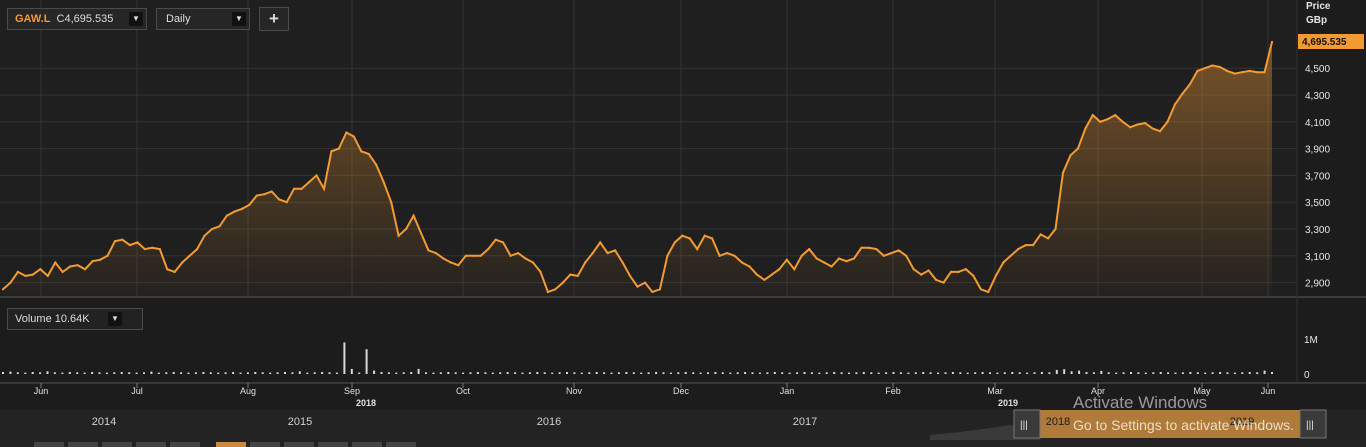  What do you see at coordinates (75, 319) in the screenshot?
I see `volume-selector: Volume 10.64K ▼` at bounding box center [75, 319].